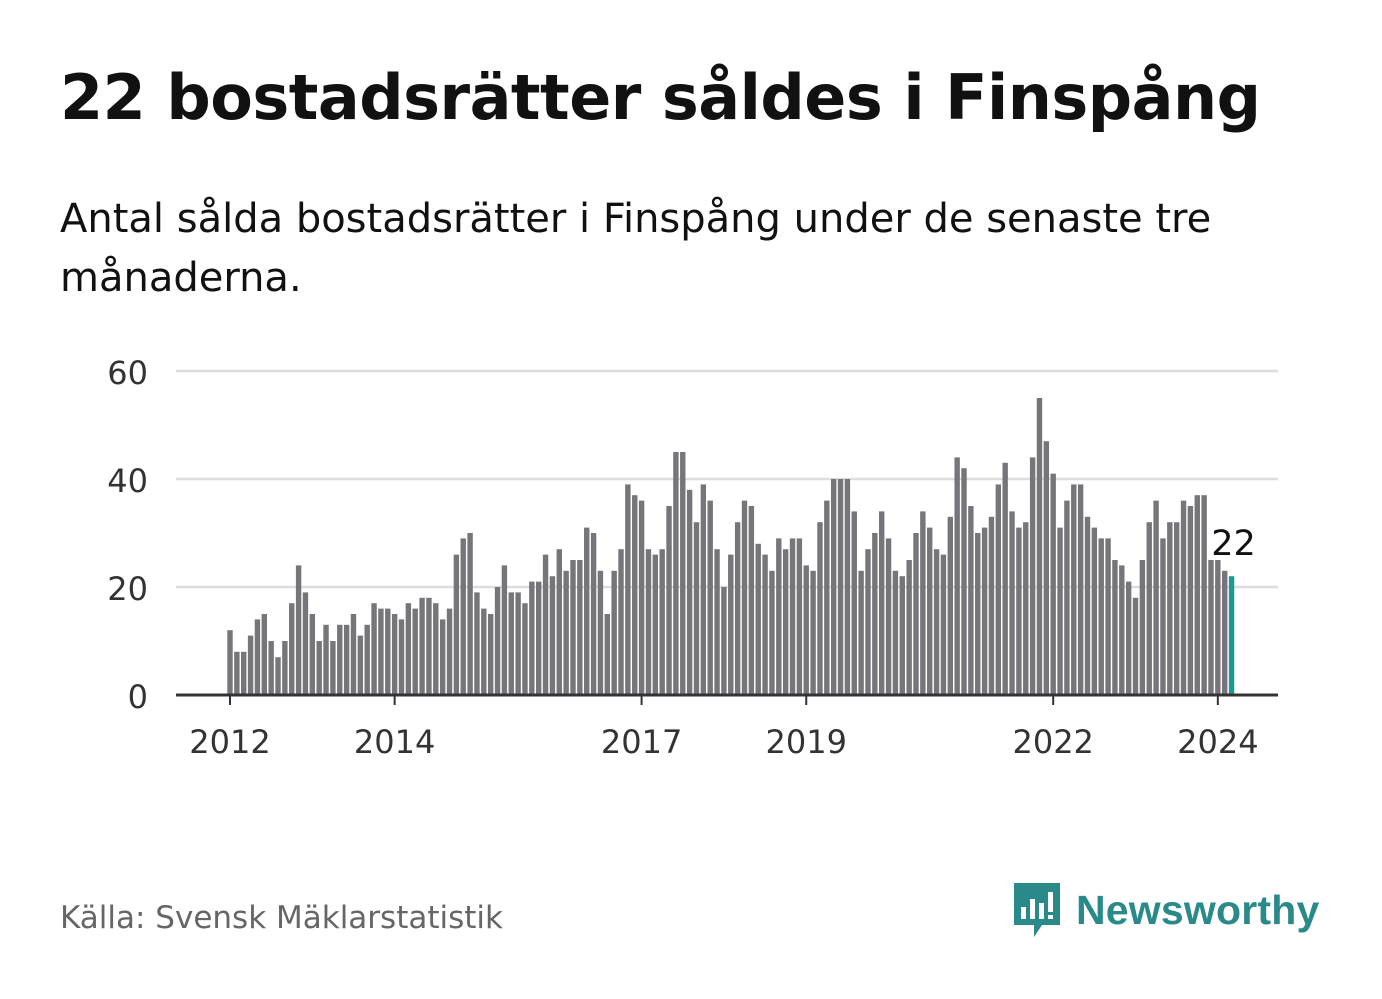 The image size is (1382, 999). I want to click on bar-highlight, so click(1231, 635).